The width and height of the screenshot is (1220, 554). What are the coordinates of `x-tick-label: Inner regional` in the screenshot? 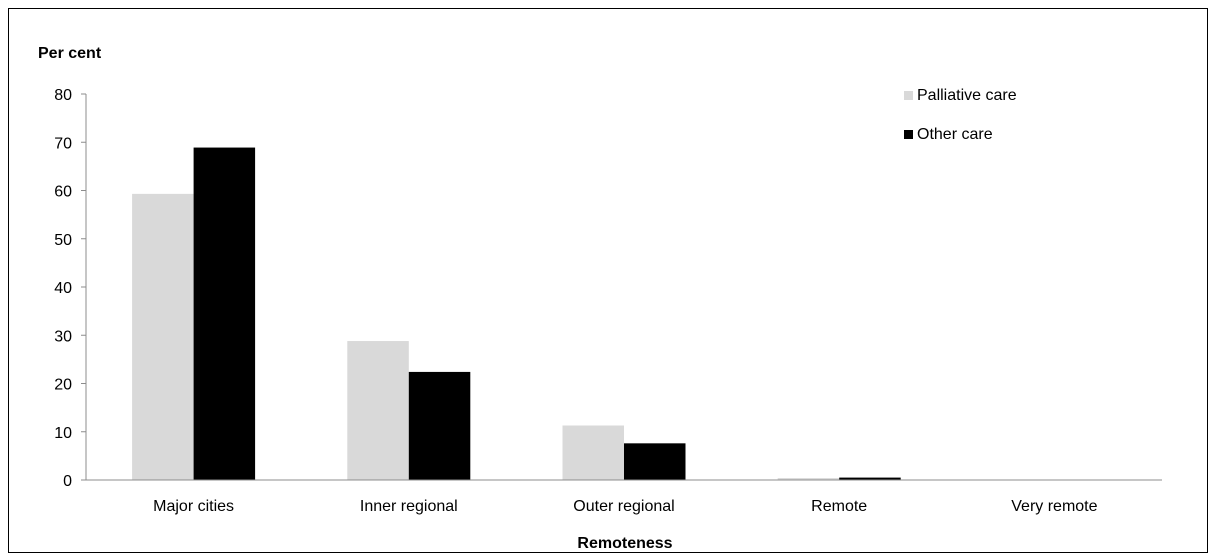 It's located at (409, 506).